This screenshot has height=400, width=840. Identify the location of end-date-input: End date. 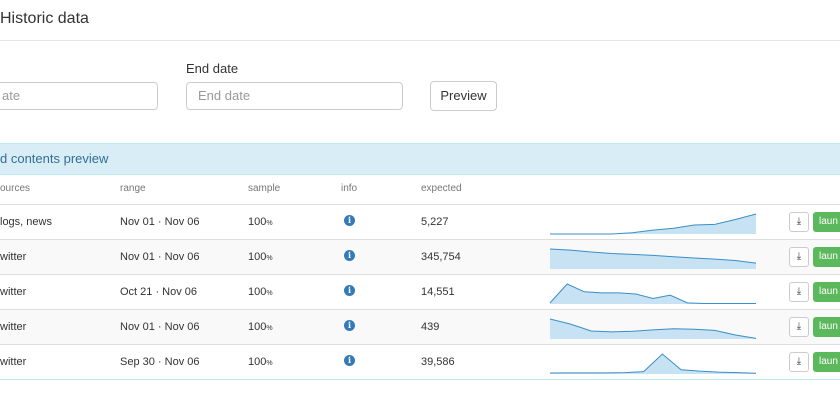
(294, 96).